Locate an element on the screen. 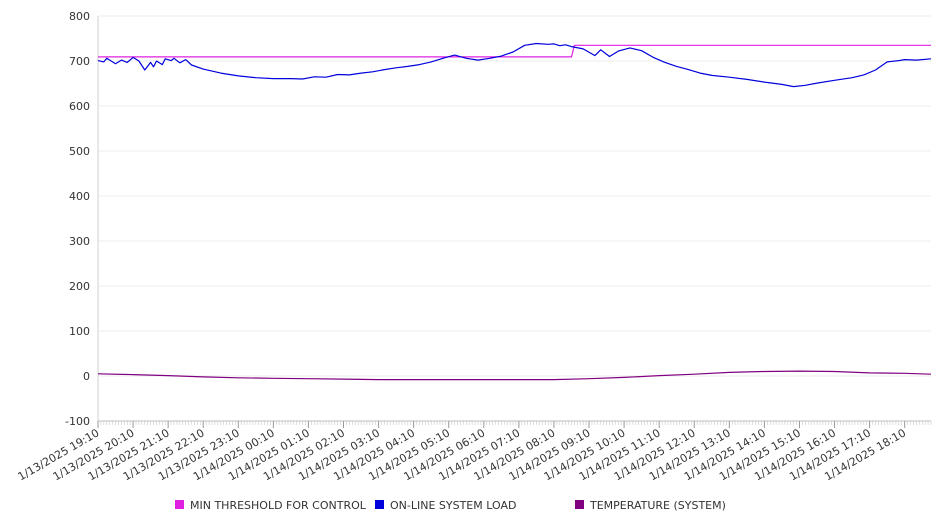  y-tick-label: 0 is located at coordinates (86, 376).